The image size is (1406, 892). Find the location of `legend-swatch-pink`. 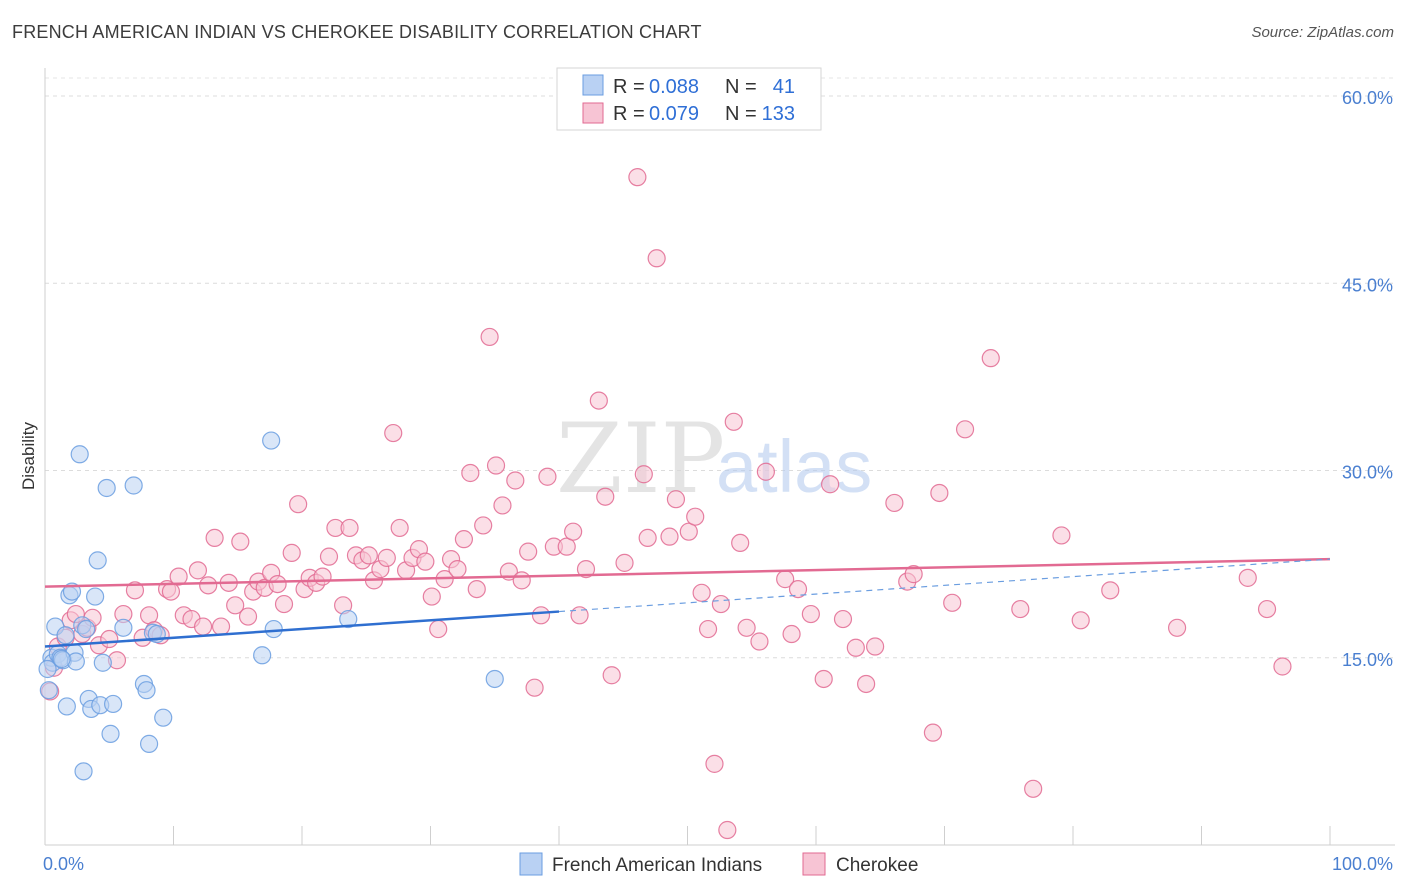

legend-swatch-pink is located at coordinates (593, 113).